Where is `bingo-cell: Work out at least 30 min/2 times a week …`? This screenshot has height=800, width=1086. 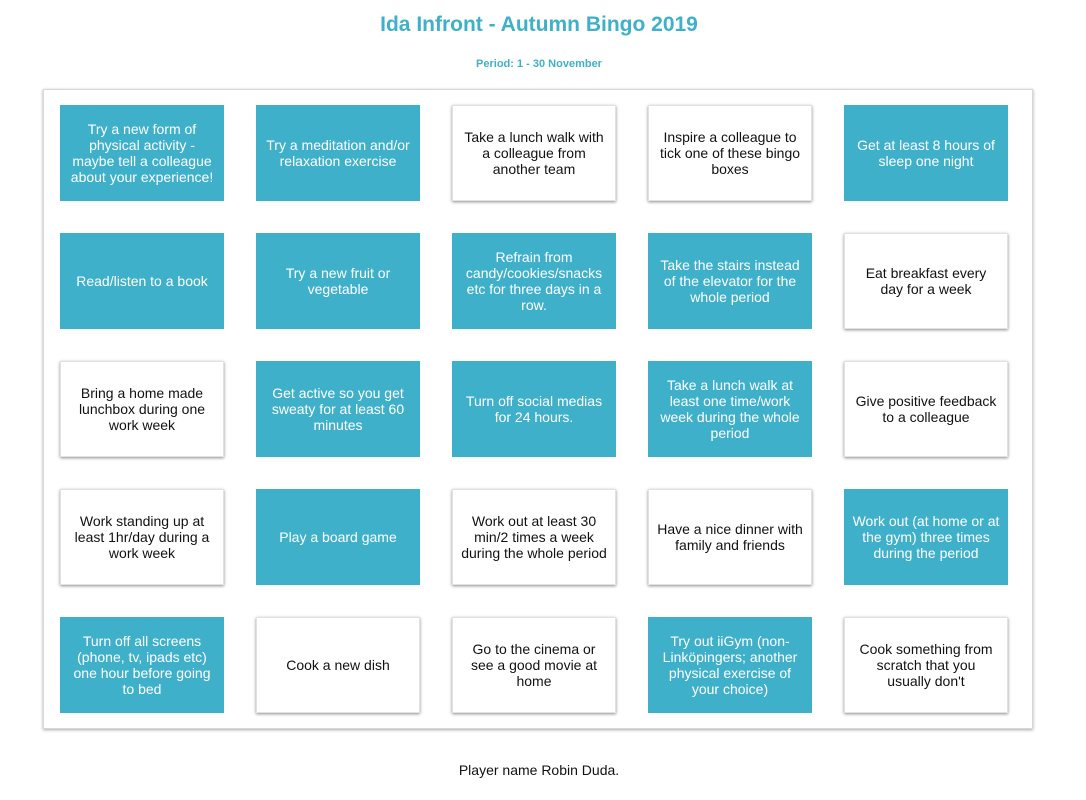
bingo-cell: Work out at least 30 min/2 times a week … is located at coordinates (534, 537).